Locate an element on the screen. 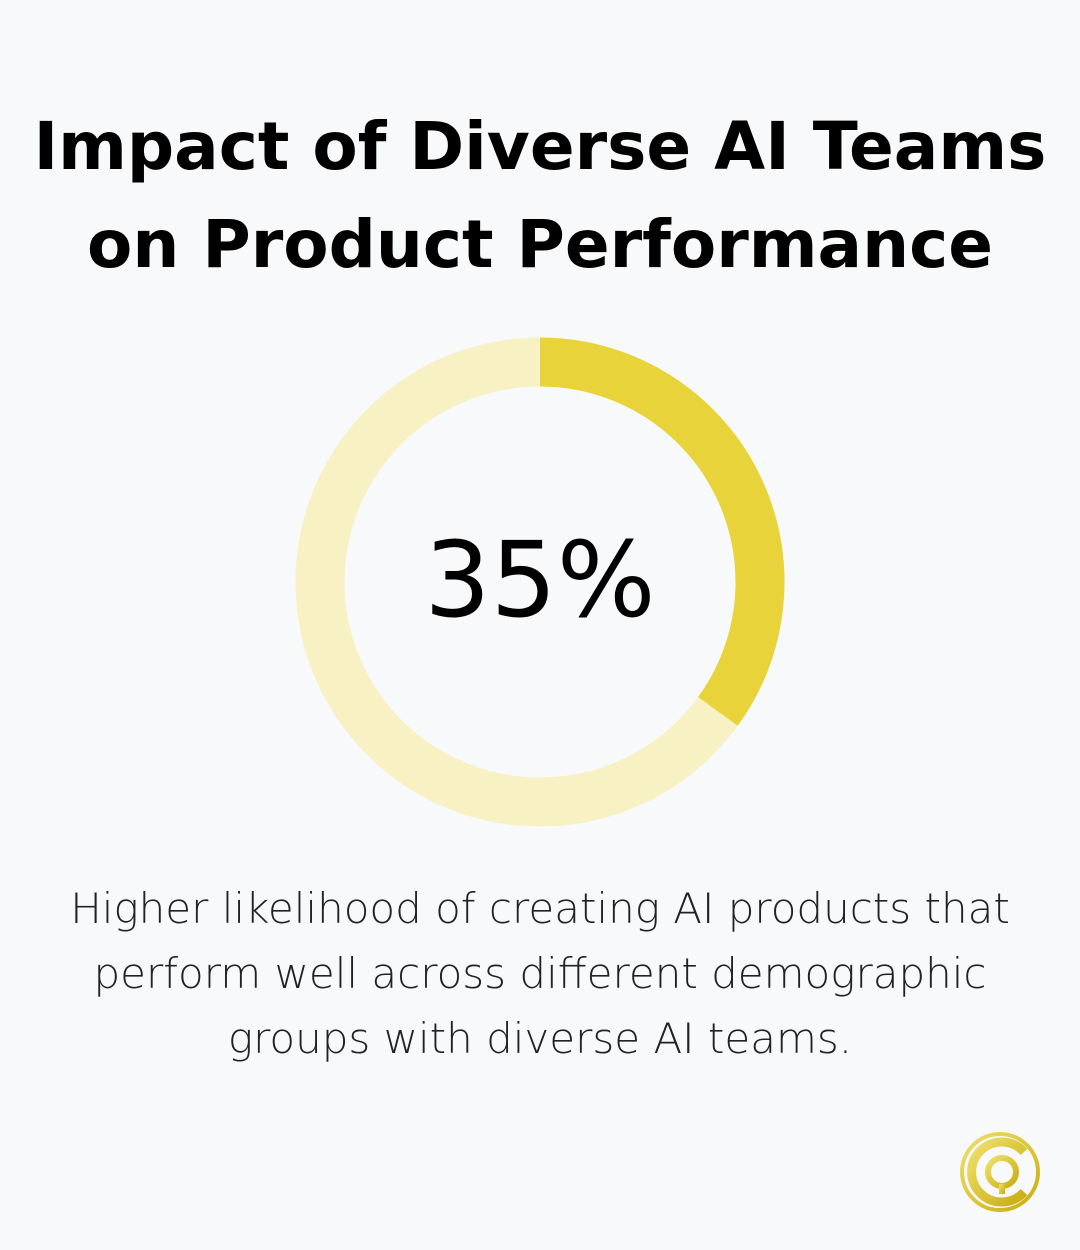  donut-value-label: 35% is located at coordinates (540, 580).